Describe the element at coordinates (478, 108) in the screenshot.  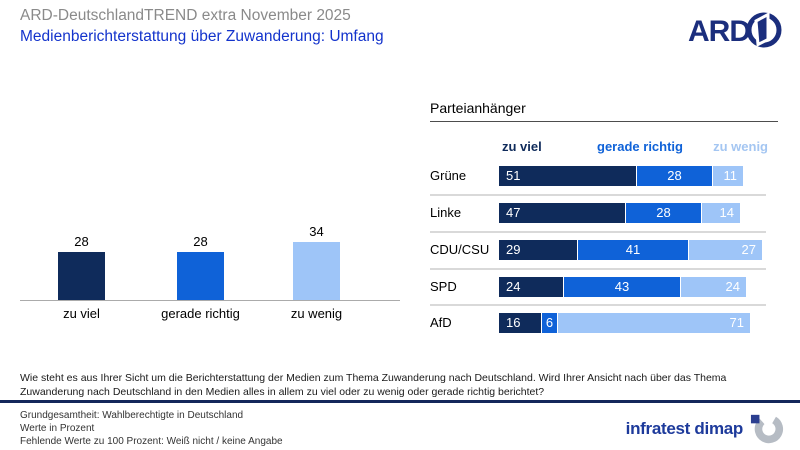
I see `party-panel-title: Parteianhänger` at that location.